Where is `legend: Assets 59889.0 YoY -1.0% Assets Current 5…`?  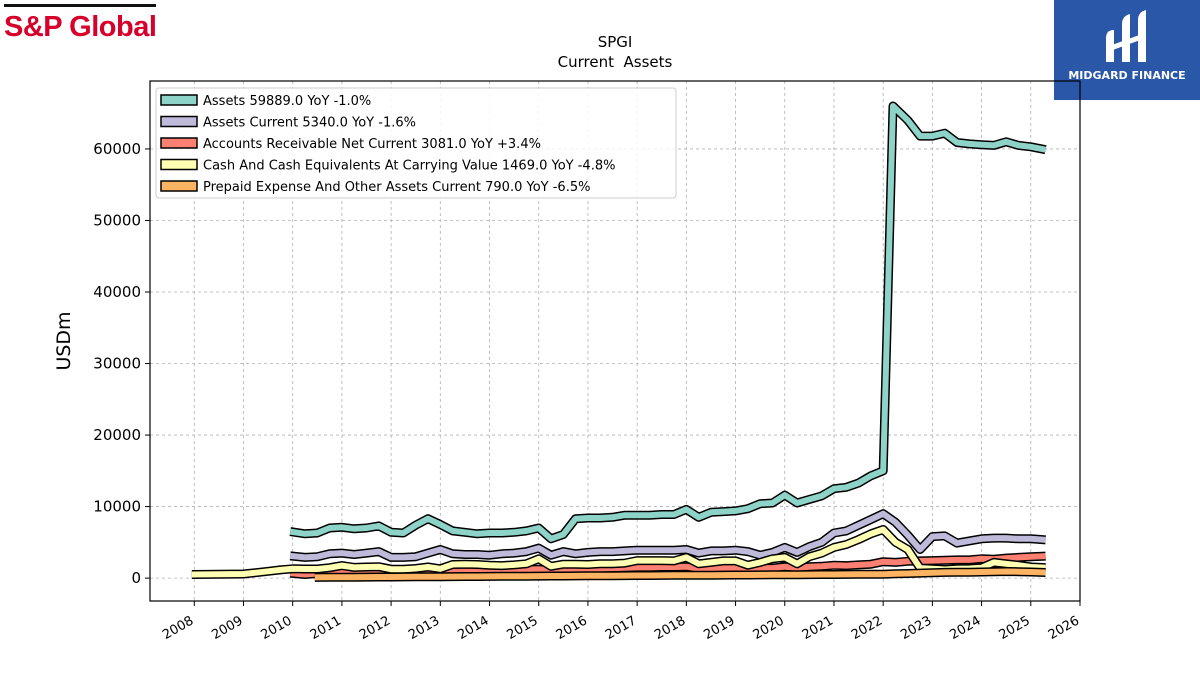 legend: Assets 59889.0 YoY -1.0% Assets Current 5… is located at coordinates (416, 143).